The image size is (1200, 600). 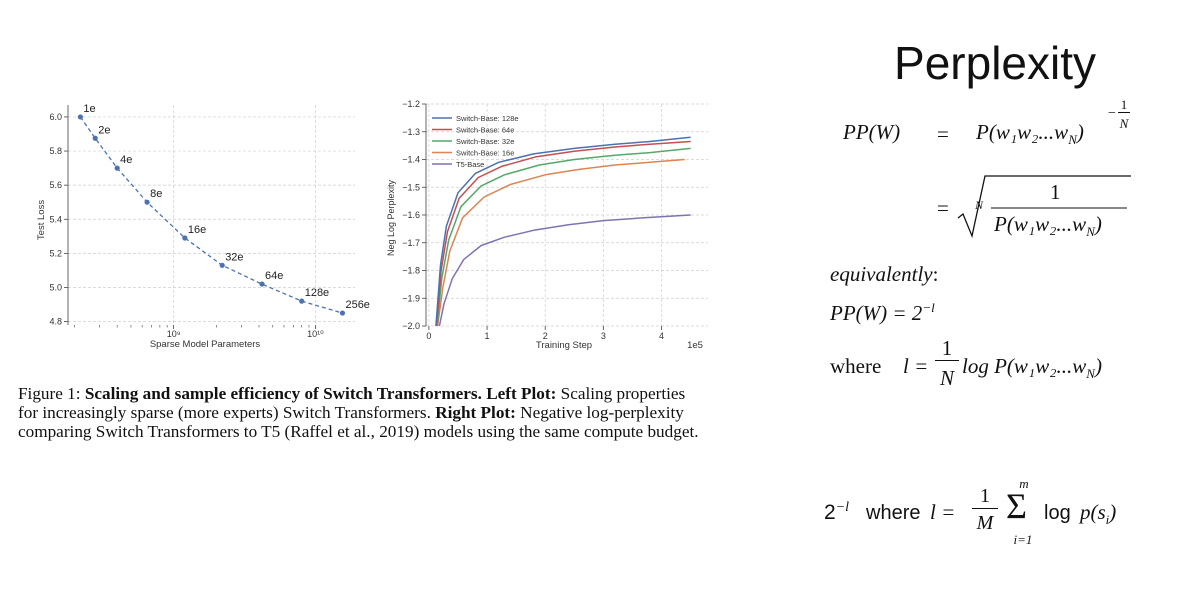 I want to click on scaling-points, so click(x=211, y=215).